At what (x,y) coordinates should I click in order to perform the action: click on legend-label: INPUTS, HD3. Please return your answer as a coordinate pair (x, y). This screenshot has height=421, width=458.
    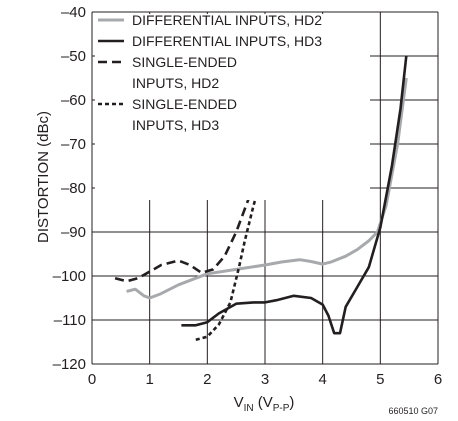
    Looking at the image, I should click on (175, 125).